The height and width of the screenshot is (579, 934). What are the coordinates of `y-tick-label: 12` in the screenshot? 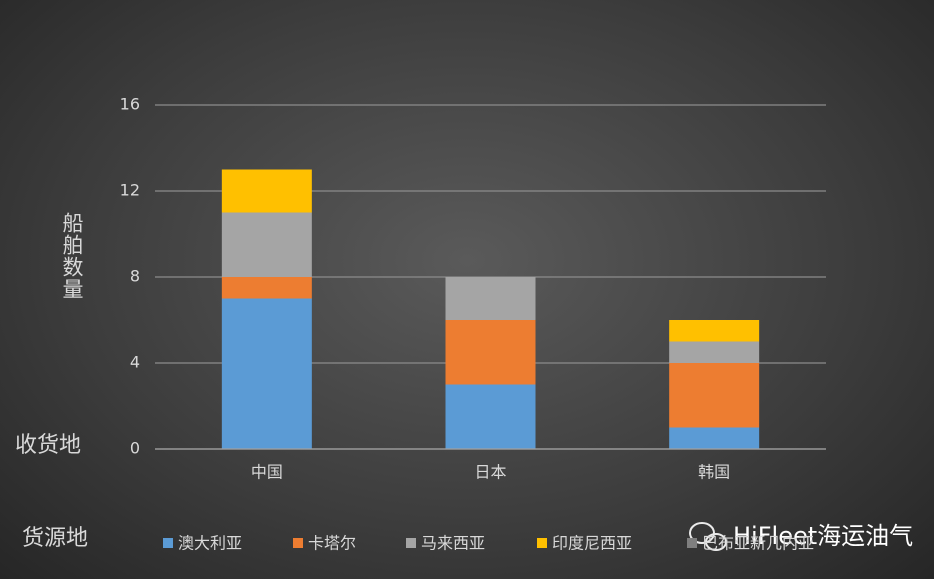 It's located at (130, 190).